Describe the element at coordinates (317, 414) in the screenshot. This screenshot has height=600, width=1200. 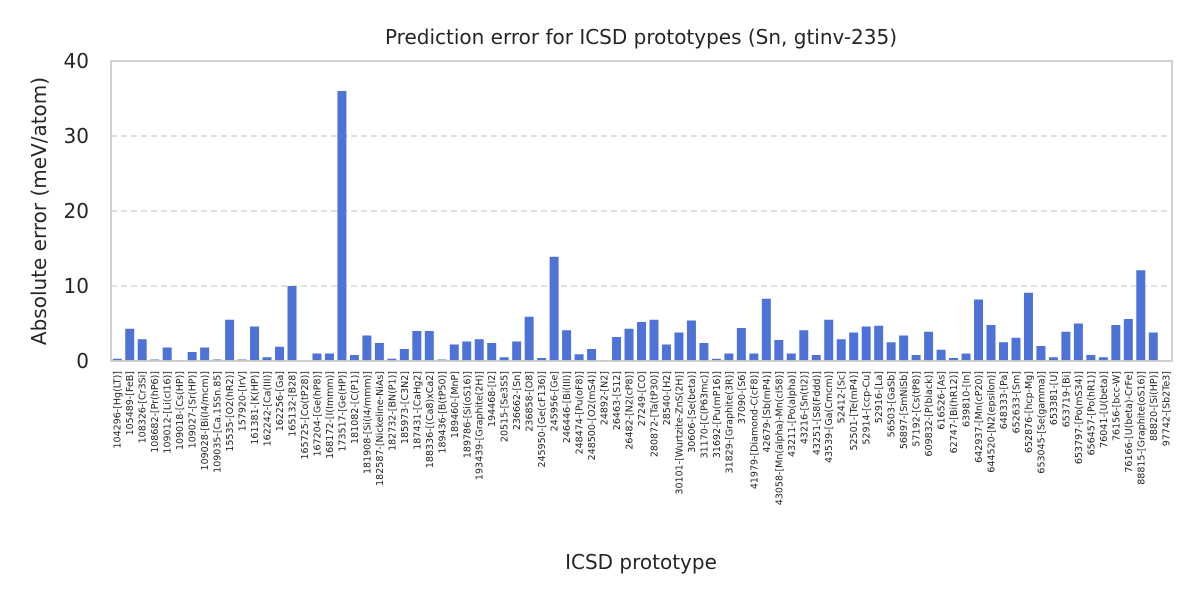
I see `x-tick-label: 167204-[Ge(hP8)]` at that location.